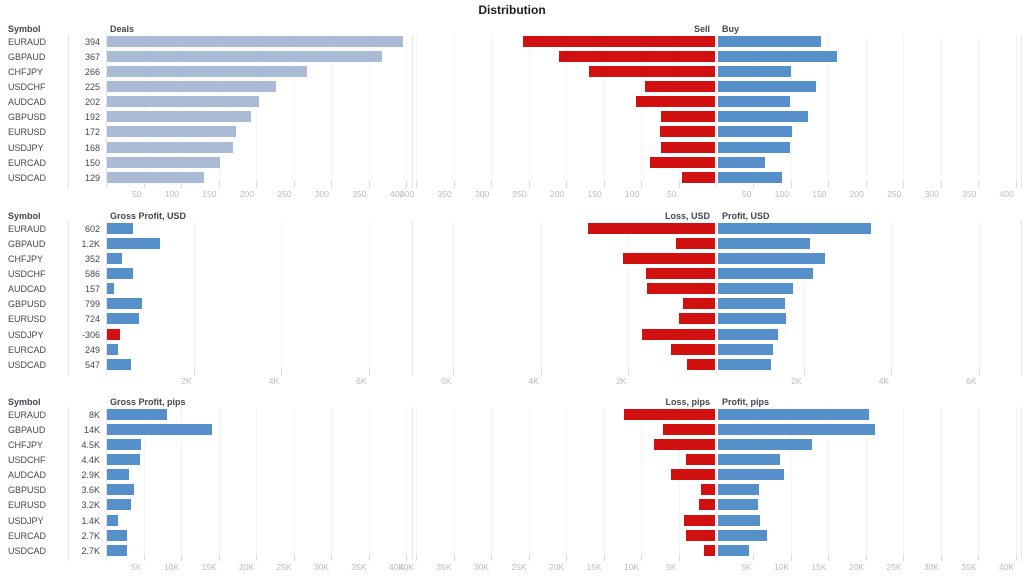 The height and width of the screenshot is (579, 1024). Describe the element at coordinates (687, 216) in the screenshot. I see `loss-usd-series-title: Loss, USD` at that location.